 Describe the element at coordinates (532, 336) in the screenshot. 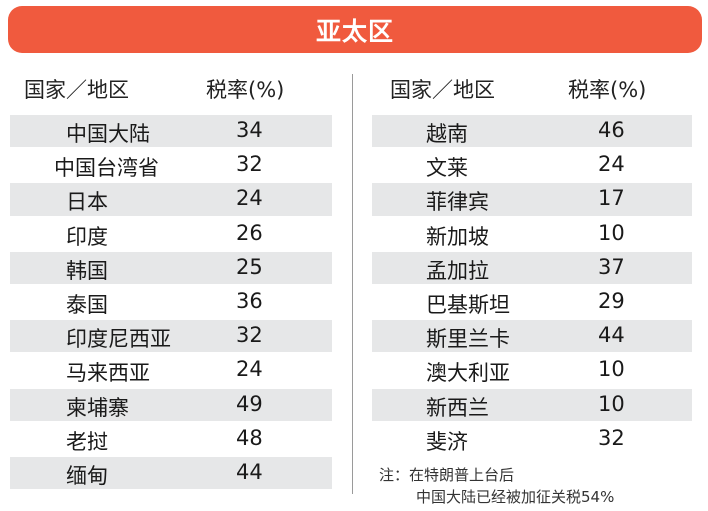

I see `table-row: 斯里兰卡 44` at that location.